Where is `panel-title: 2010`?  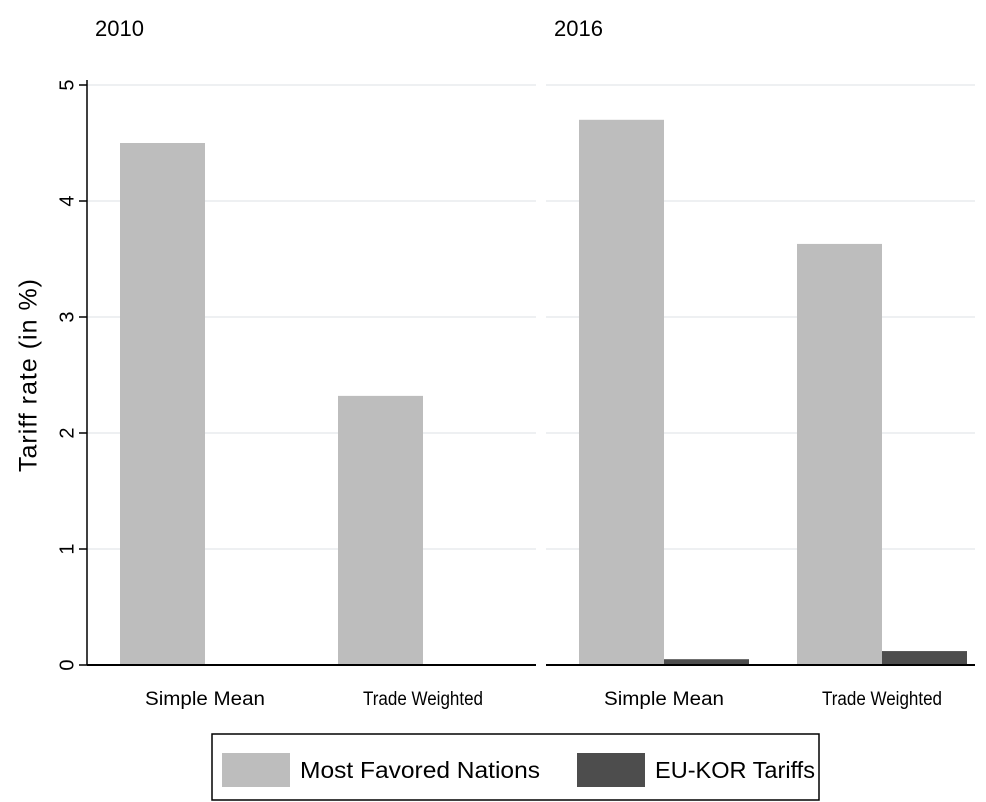 panel-title: 2010 is located at coordinates (119, 28).